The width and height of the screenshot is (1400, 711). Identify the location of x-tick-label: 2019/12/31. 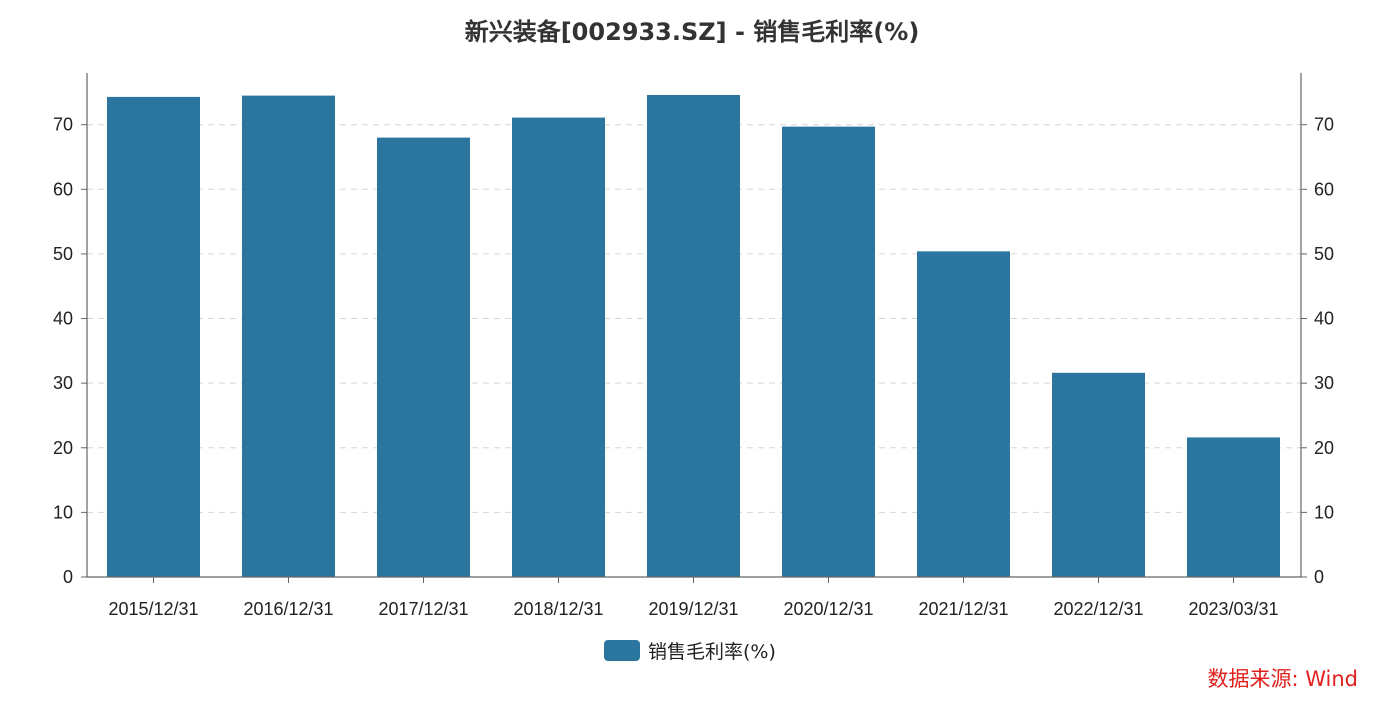
(693, 609).